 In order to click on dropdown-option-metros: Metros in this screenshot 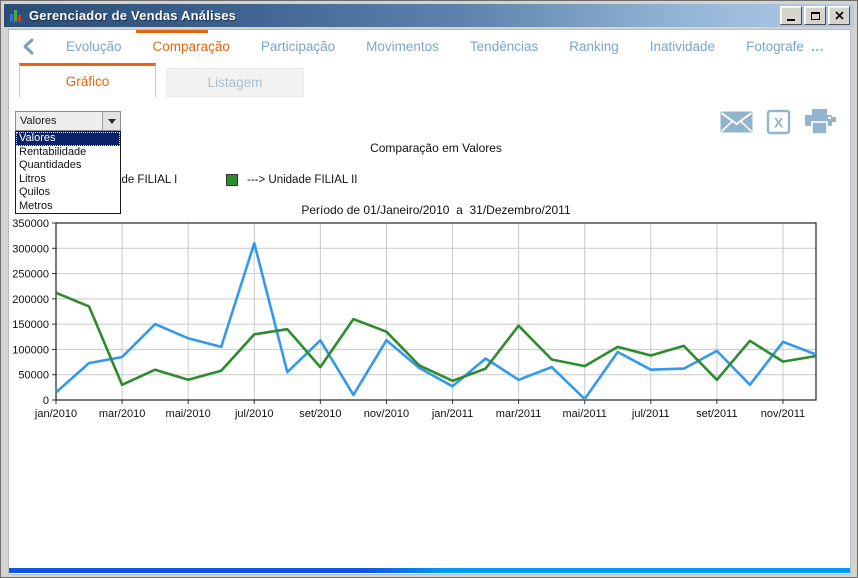, I will do `click(36, 205)`.